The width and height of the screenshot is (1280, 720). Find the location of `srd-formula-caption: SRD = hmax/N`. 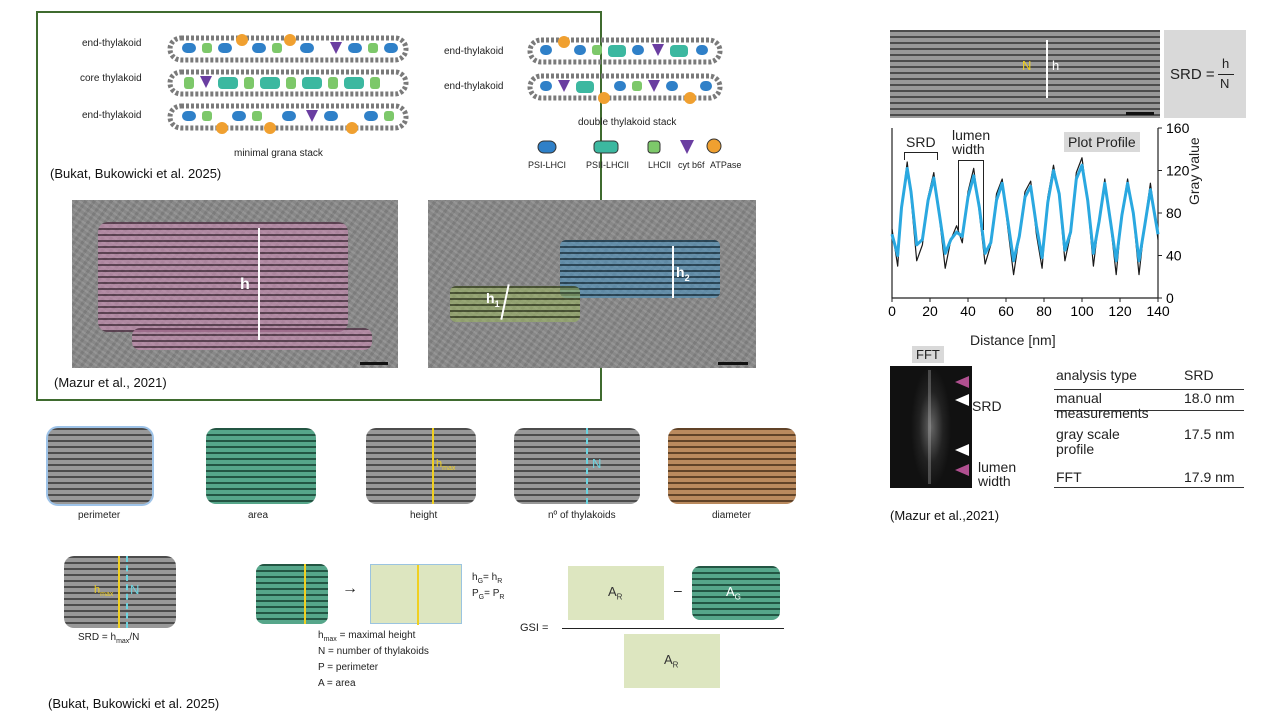

srd-formula-caption: SRD = hmax/N is located at coordinates (109, 638).